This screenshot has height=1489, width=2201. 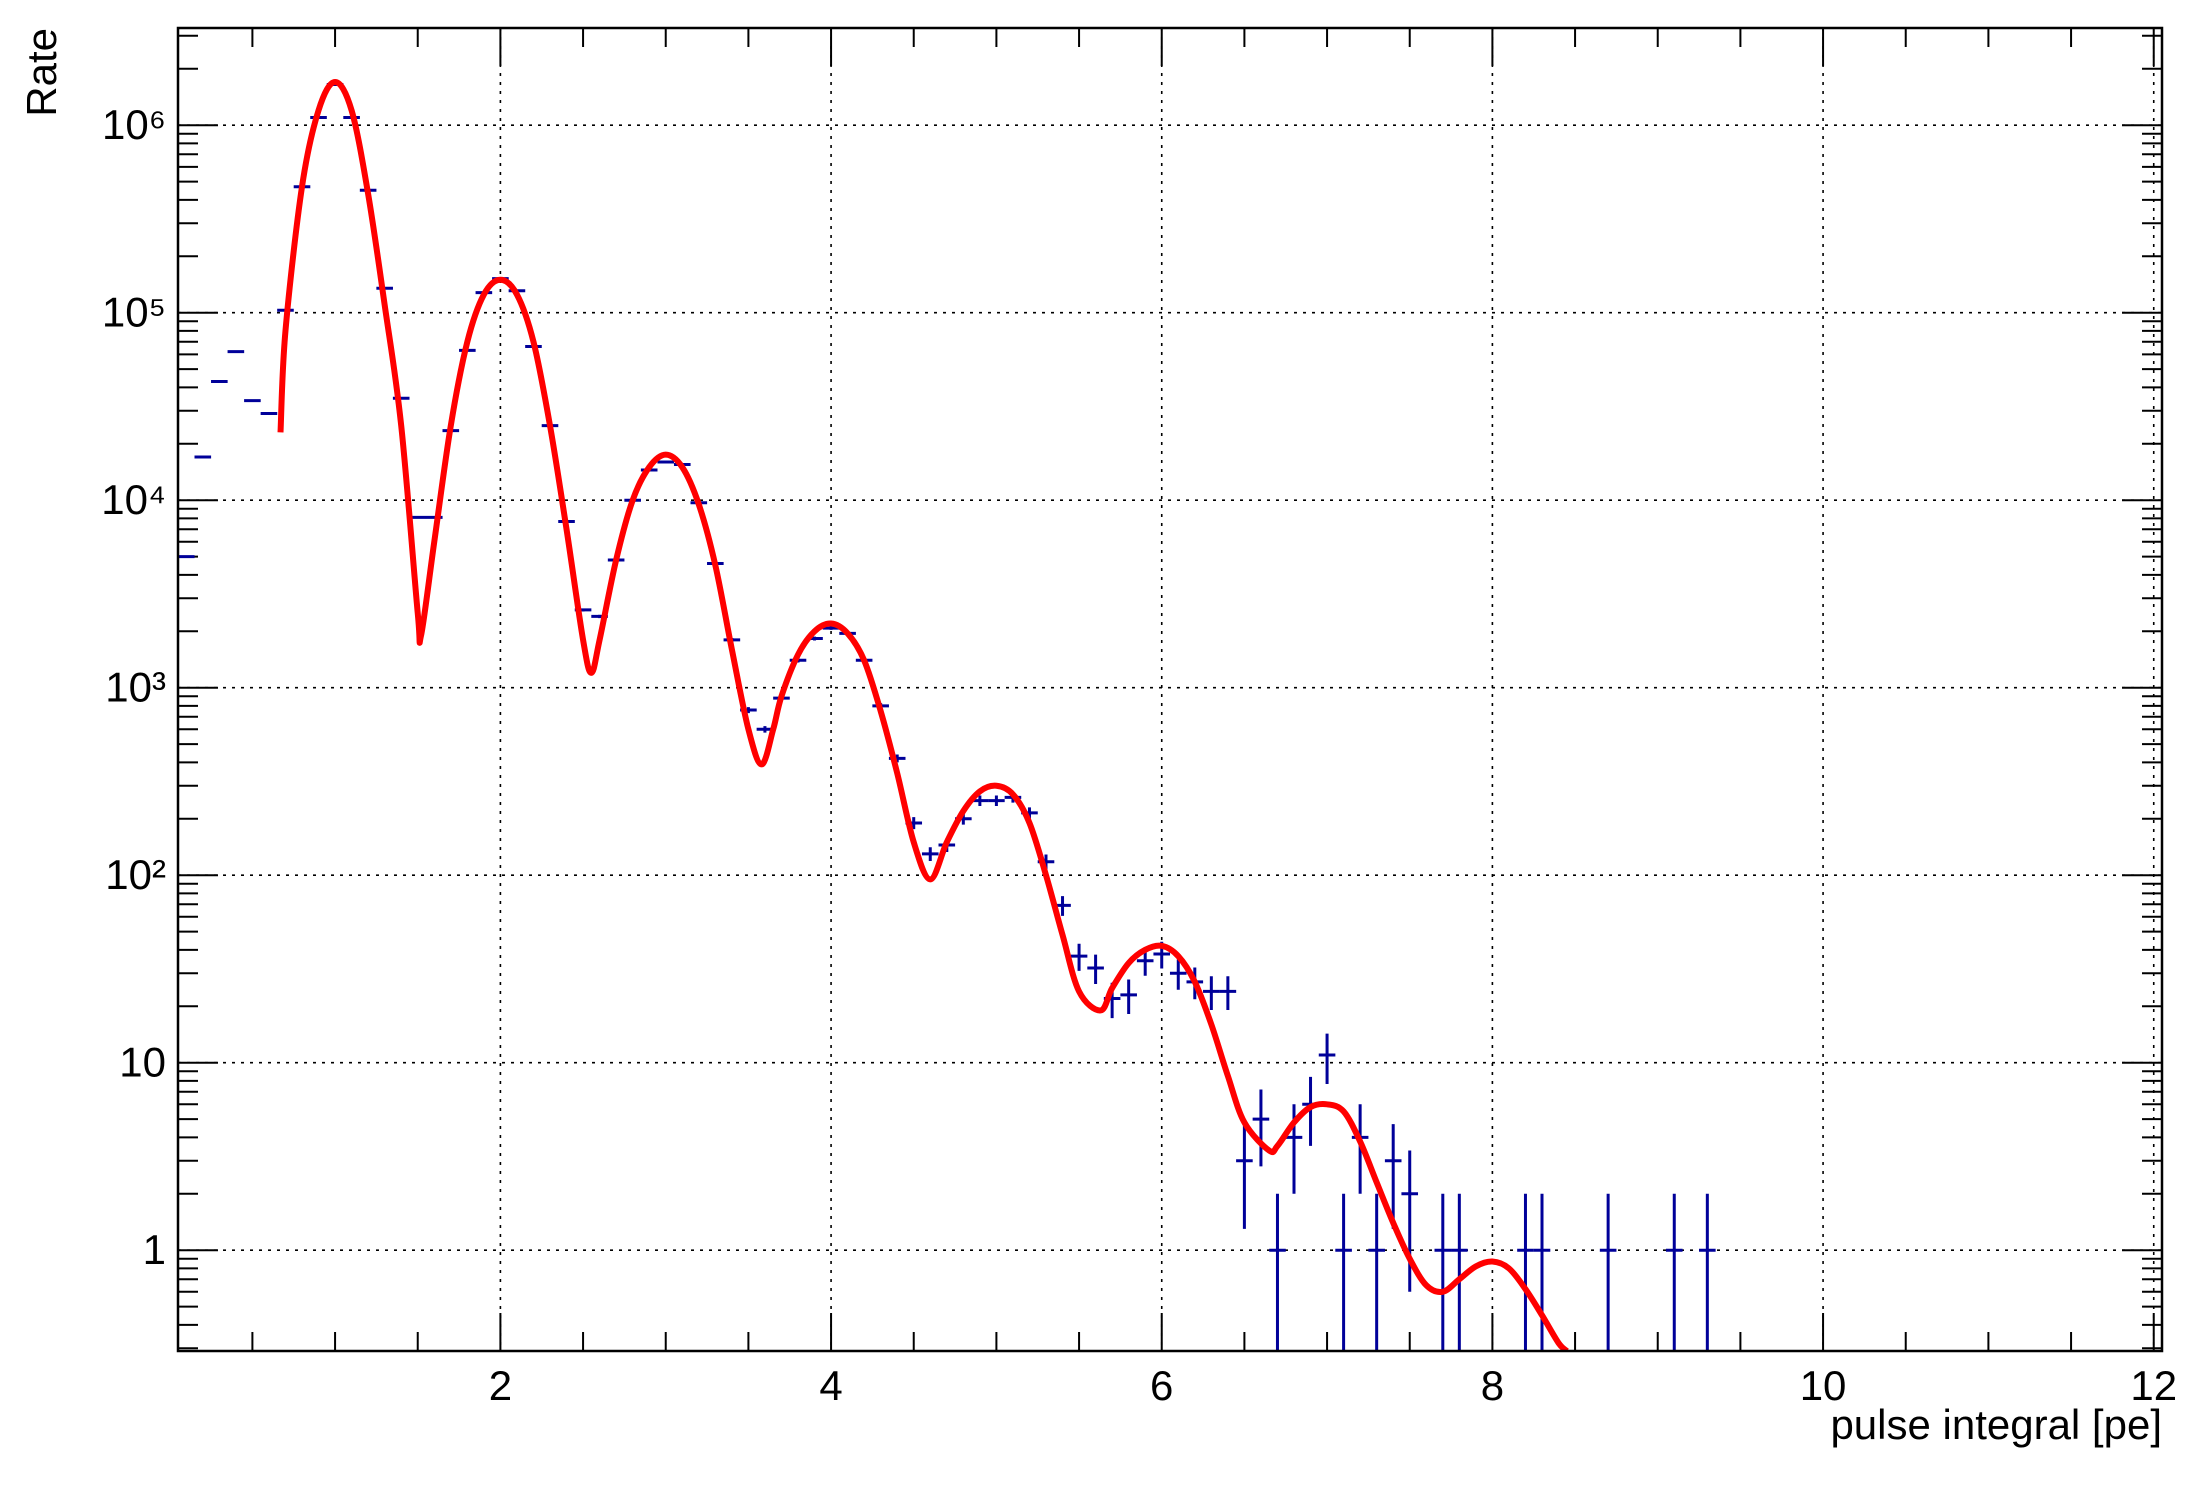 I want to click on x-tick-label: 2, so click(x=500, y=1385).